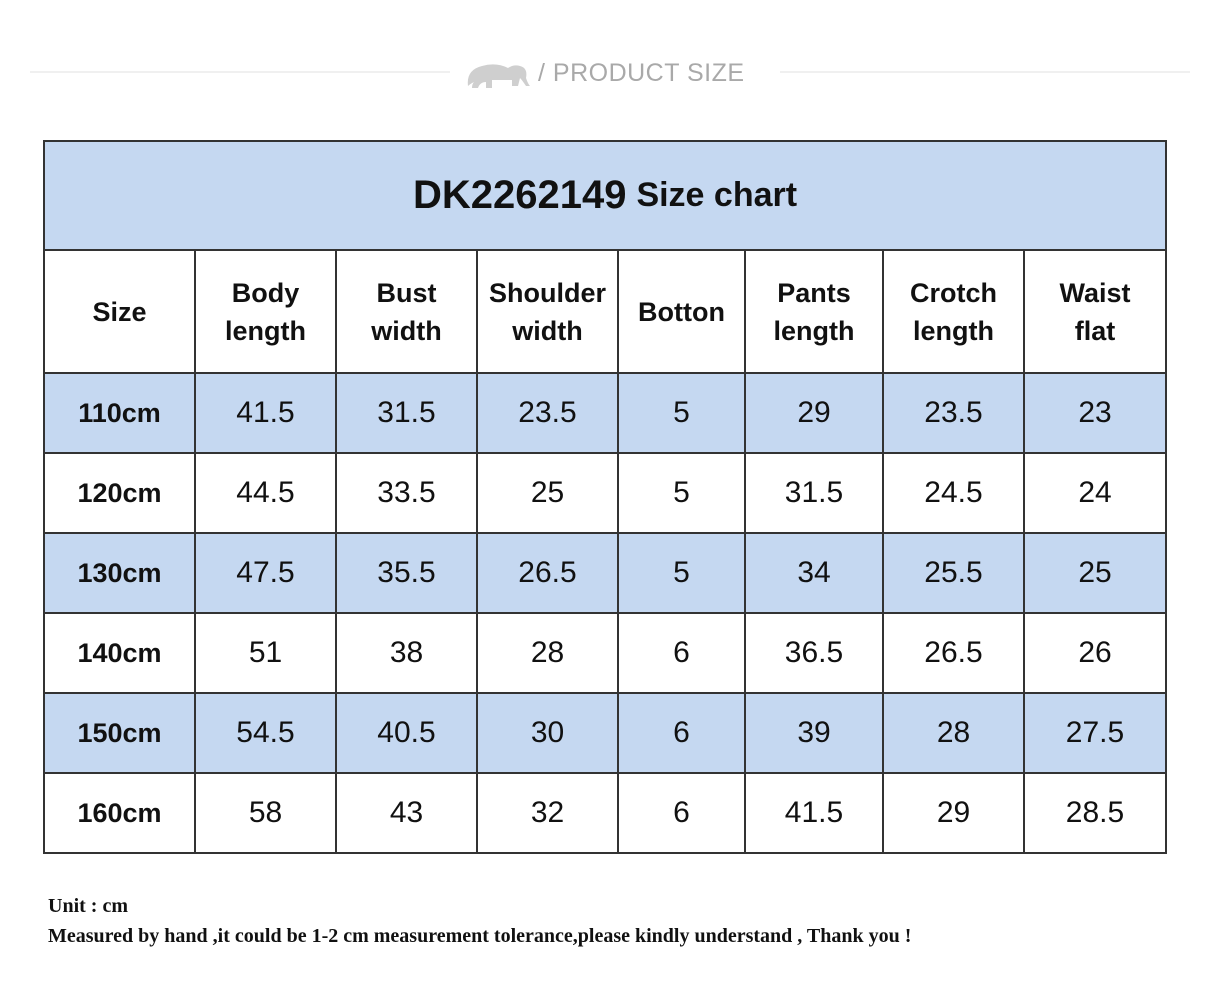 The width and height of the screenshot is (1206, 984). What do you see at coordinates (1095, 311) in the screenshot?
I see `column-header: Waist flat` at bounding box center [1095, 311].